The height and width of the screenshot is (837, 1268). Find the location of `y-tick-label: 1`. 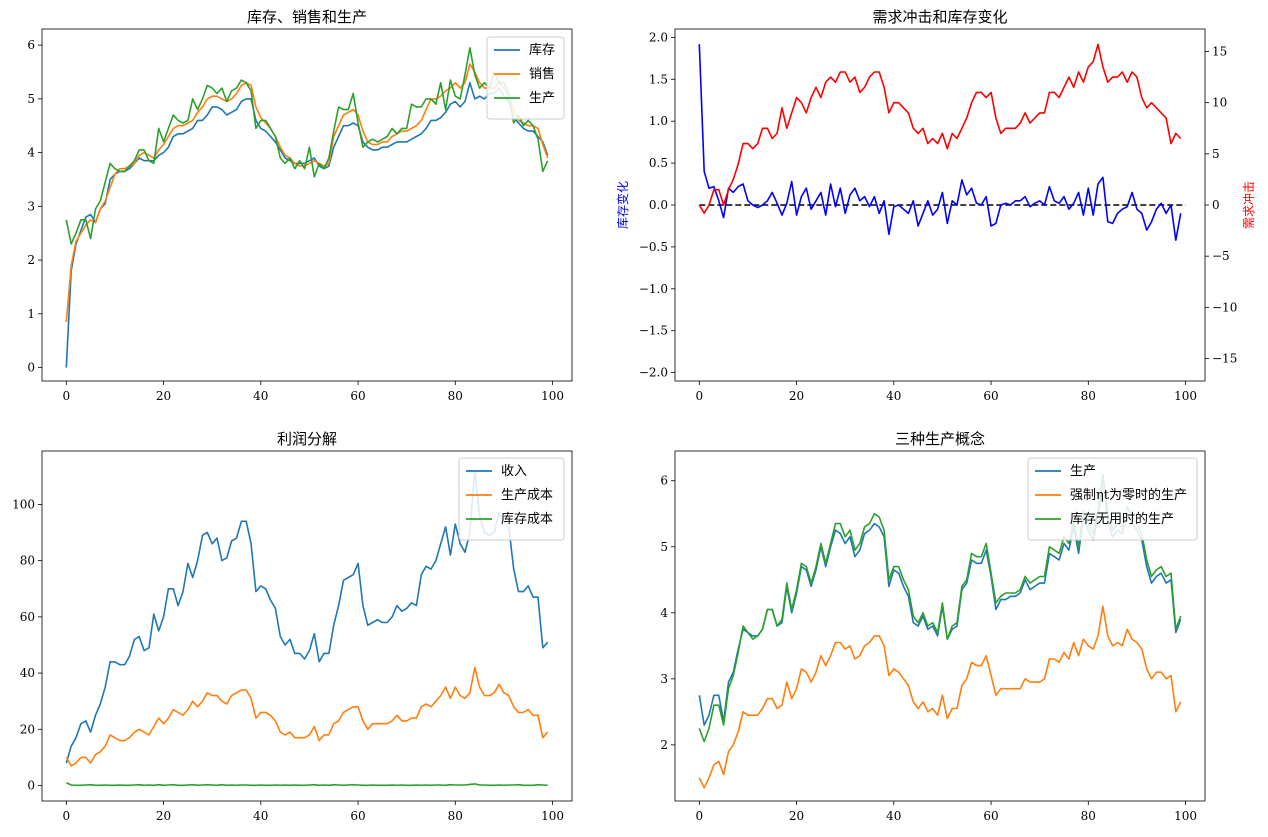

y-tick-label: 1 is located at coordinates (31, 314).